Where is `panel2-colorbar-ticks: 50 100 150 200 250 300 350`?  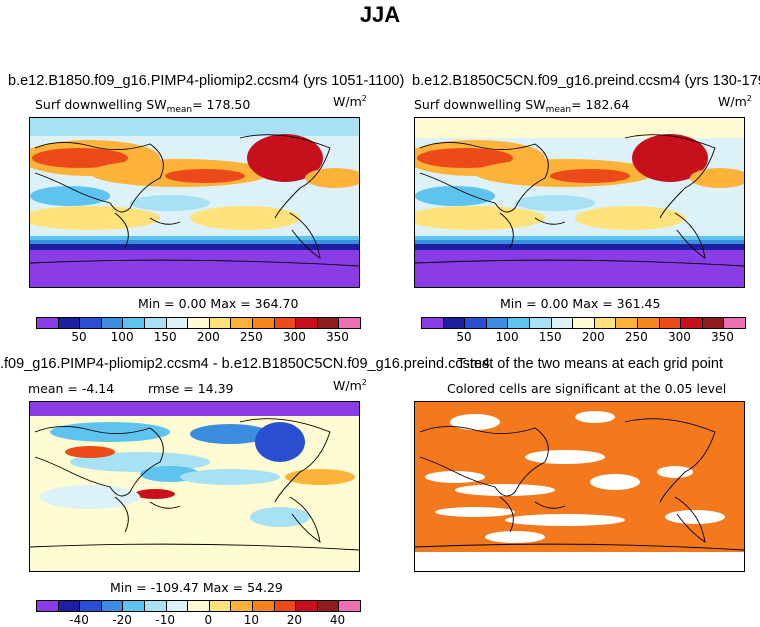
panel2-colorbar-ticks: 50 100 150 200 250 300 350 is located at coordinates (582, 336).